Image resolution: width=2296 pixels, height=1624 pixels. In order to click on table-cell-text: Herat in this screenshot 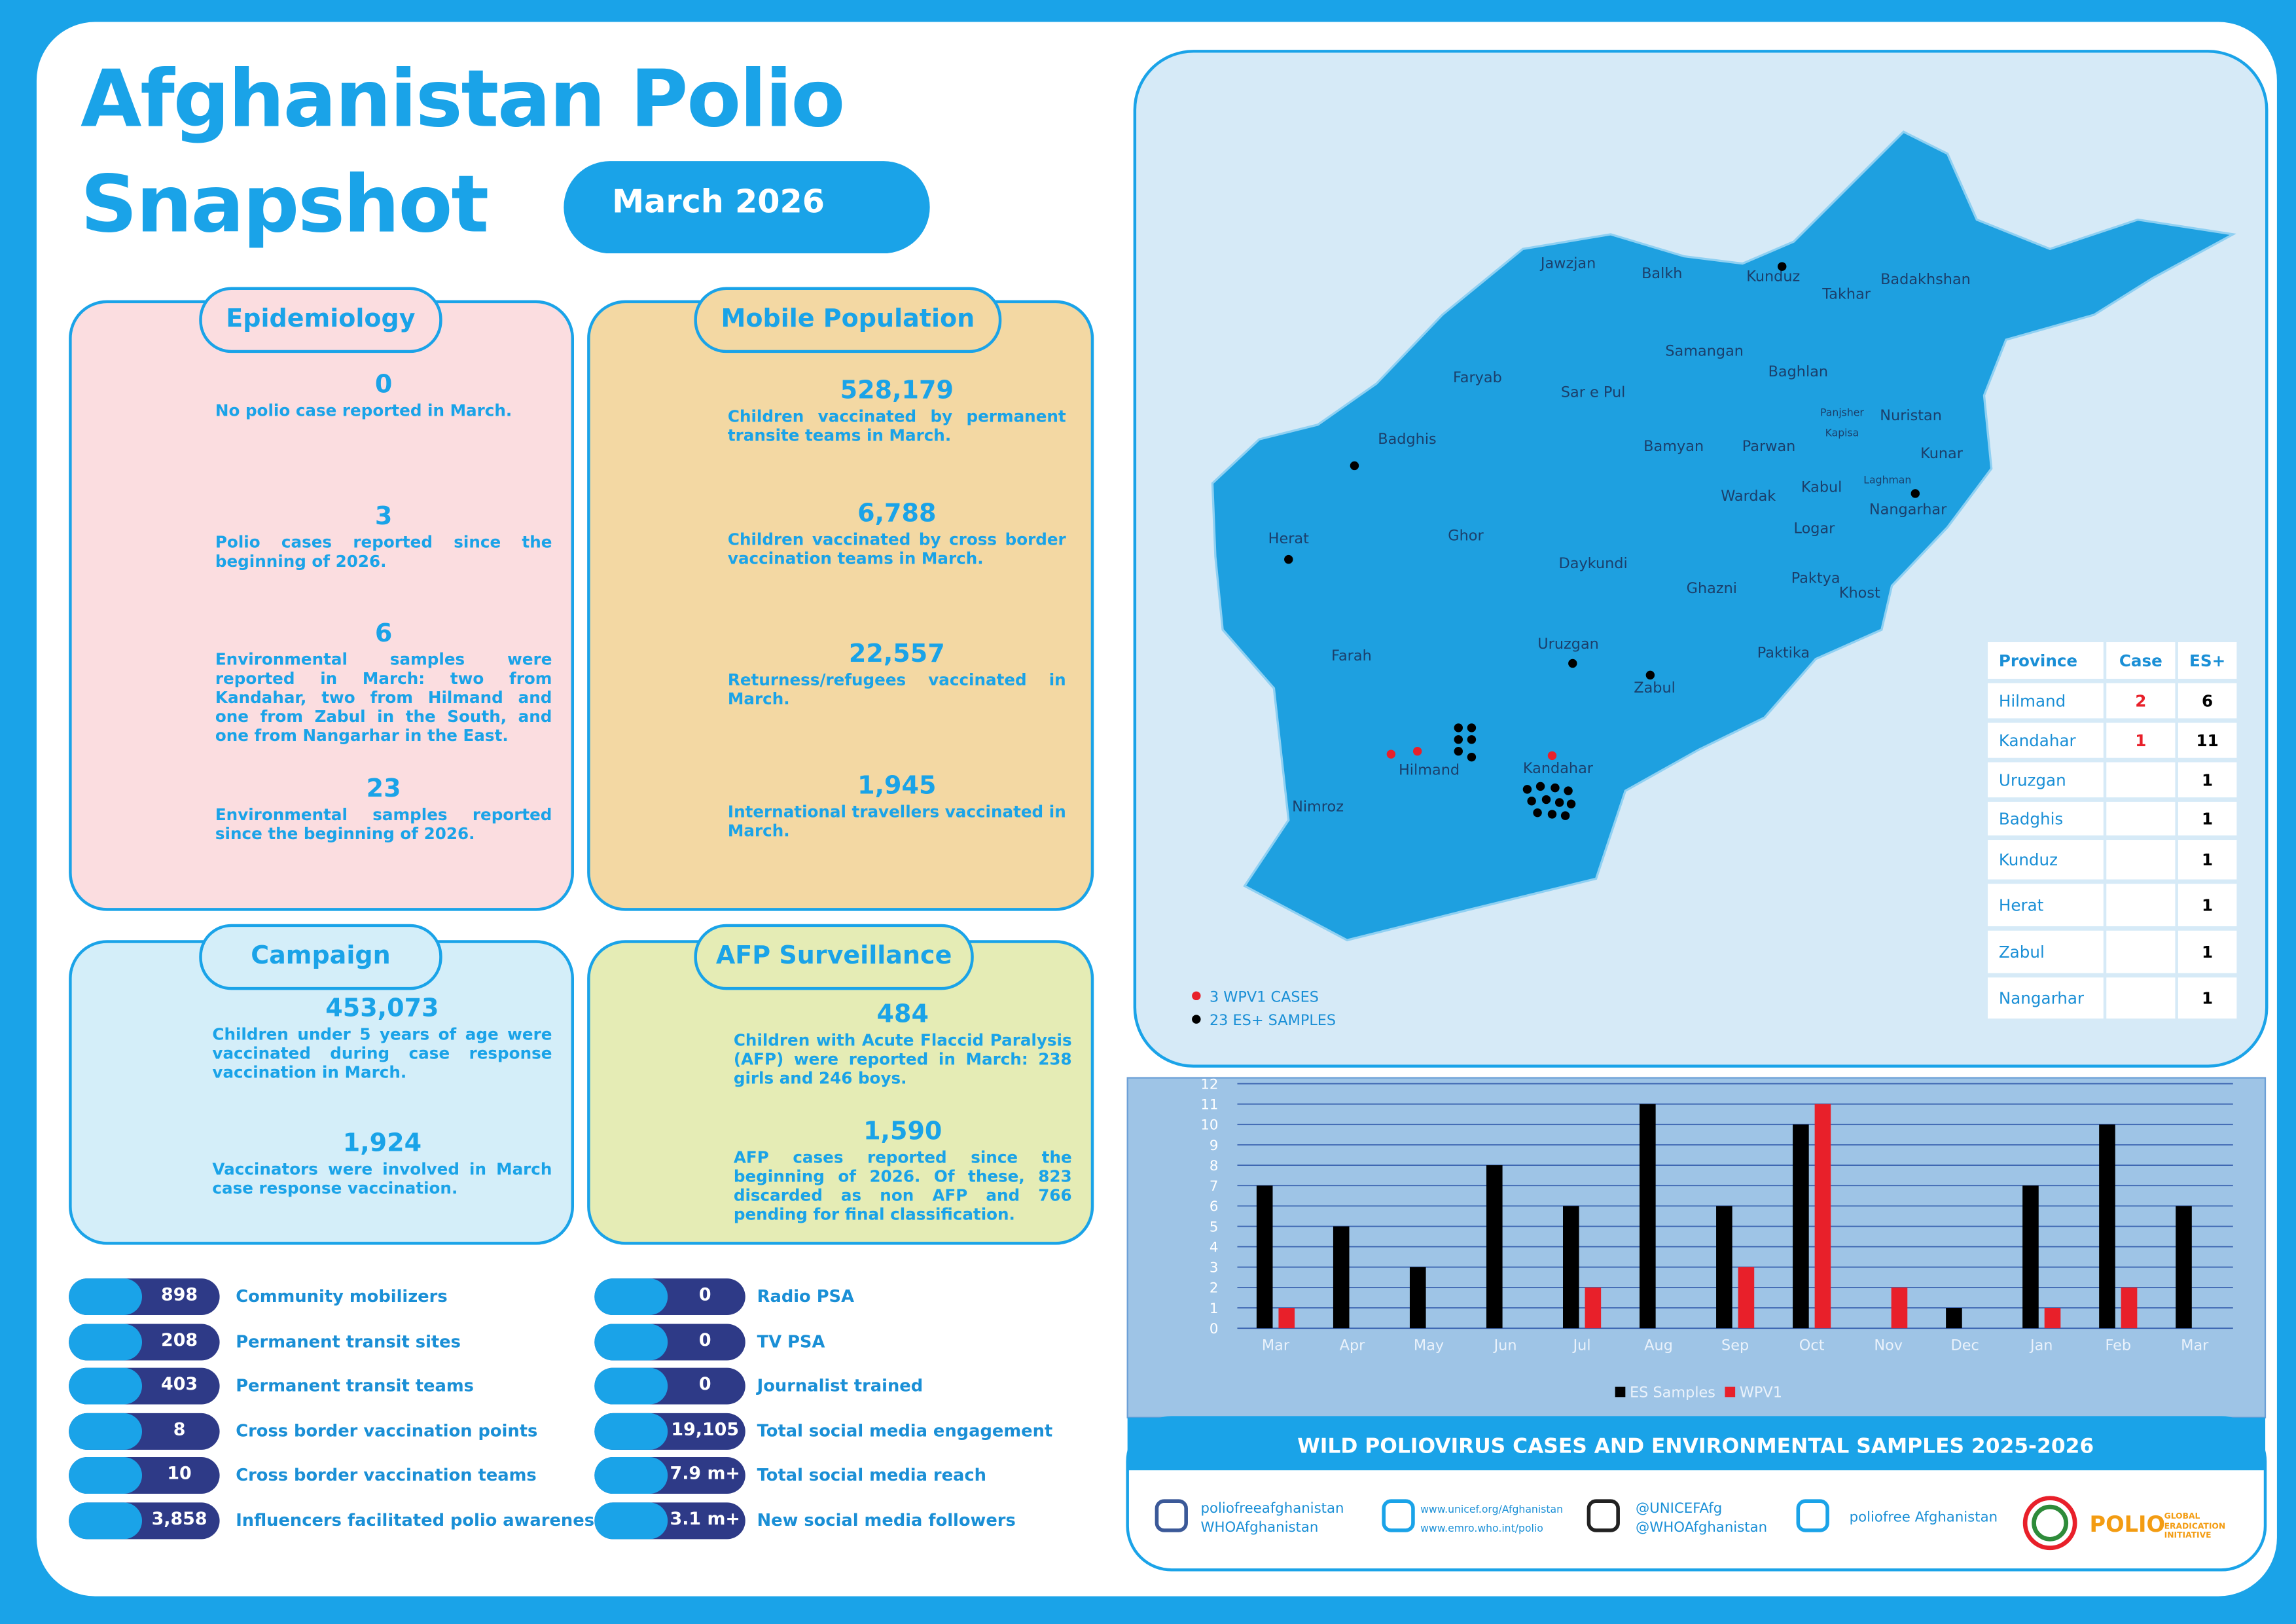, I will do `click(2021, 905)`.